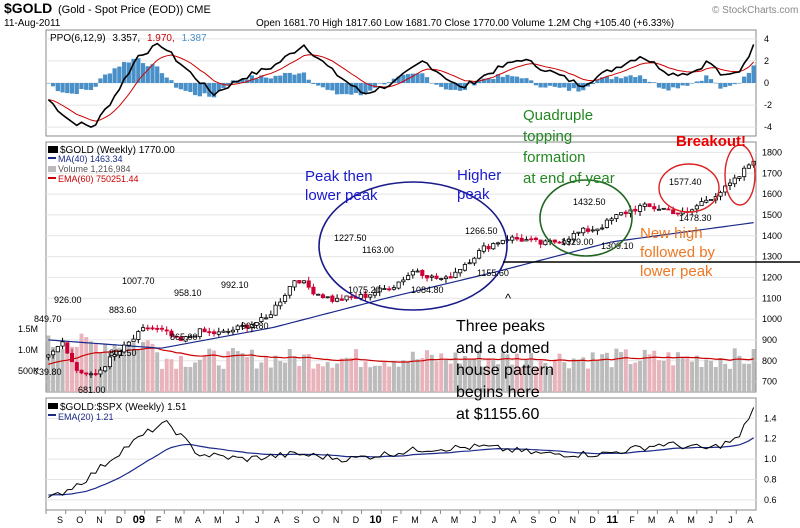  I want to click on domed-house-ellipse, so click(413, 246).